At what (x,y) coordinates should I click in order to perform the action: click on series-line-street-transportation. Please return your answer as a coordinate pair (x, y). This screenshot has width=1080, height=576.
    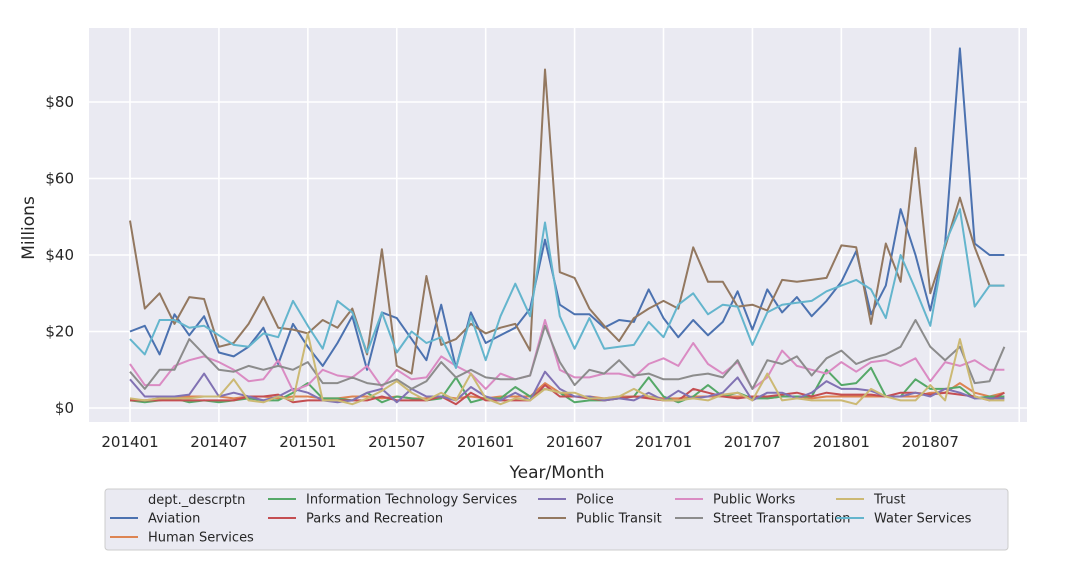
    Looking at the image, I should click on (567, 354).